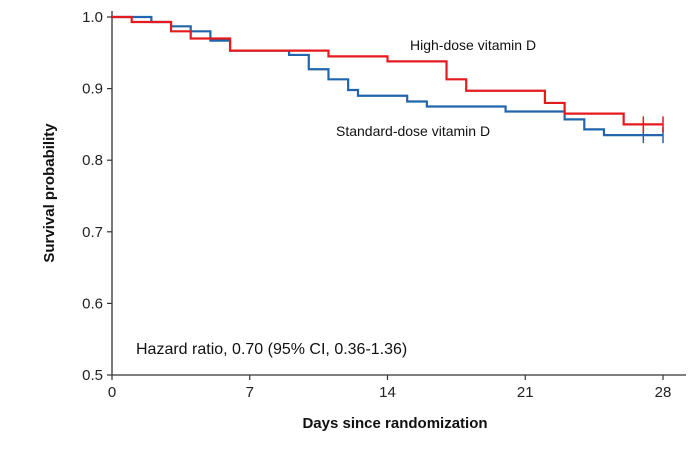 The image size is (690, 450). Describe the element at coordinates (271, 349) in the screenshot. I see `hazard-ratio-annotation: Hazard ratio, 0.70 (95% CI, 0.36-1.36)` at that location.